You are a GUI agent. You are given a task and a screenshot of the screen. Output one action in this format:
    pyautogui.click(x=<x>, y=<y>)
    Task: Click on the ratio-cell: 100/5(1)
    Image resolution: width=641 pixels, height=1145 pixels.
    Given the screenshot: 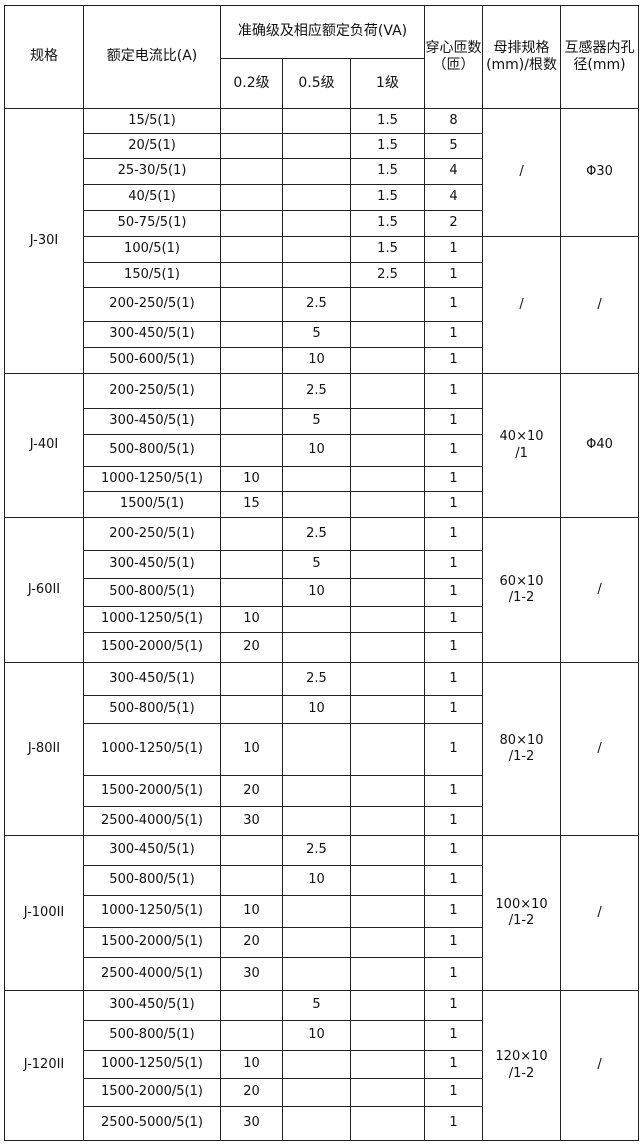 What is the action you would take?
    pyautogui.click(x=152, y=249)
    